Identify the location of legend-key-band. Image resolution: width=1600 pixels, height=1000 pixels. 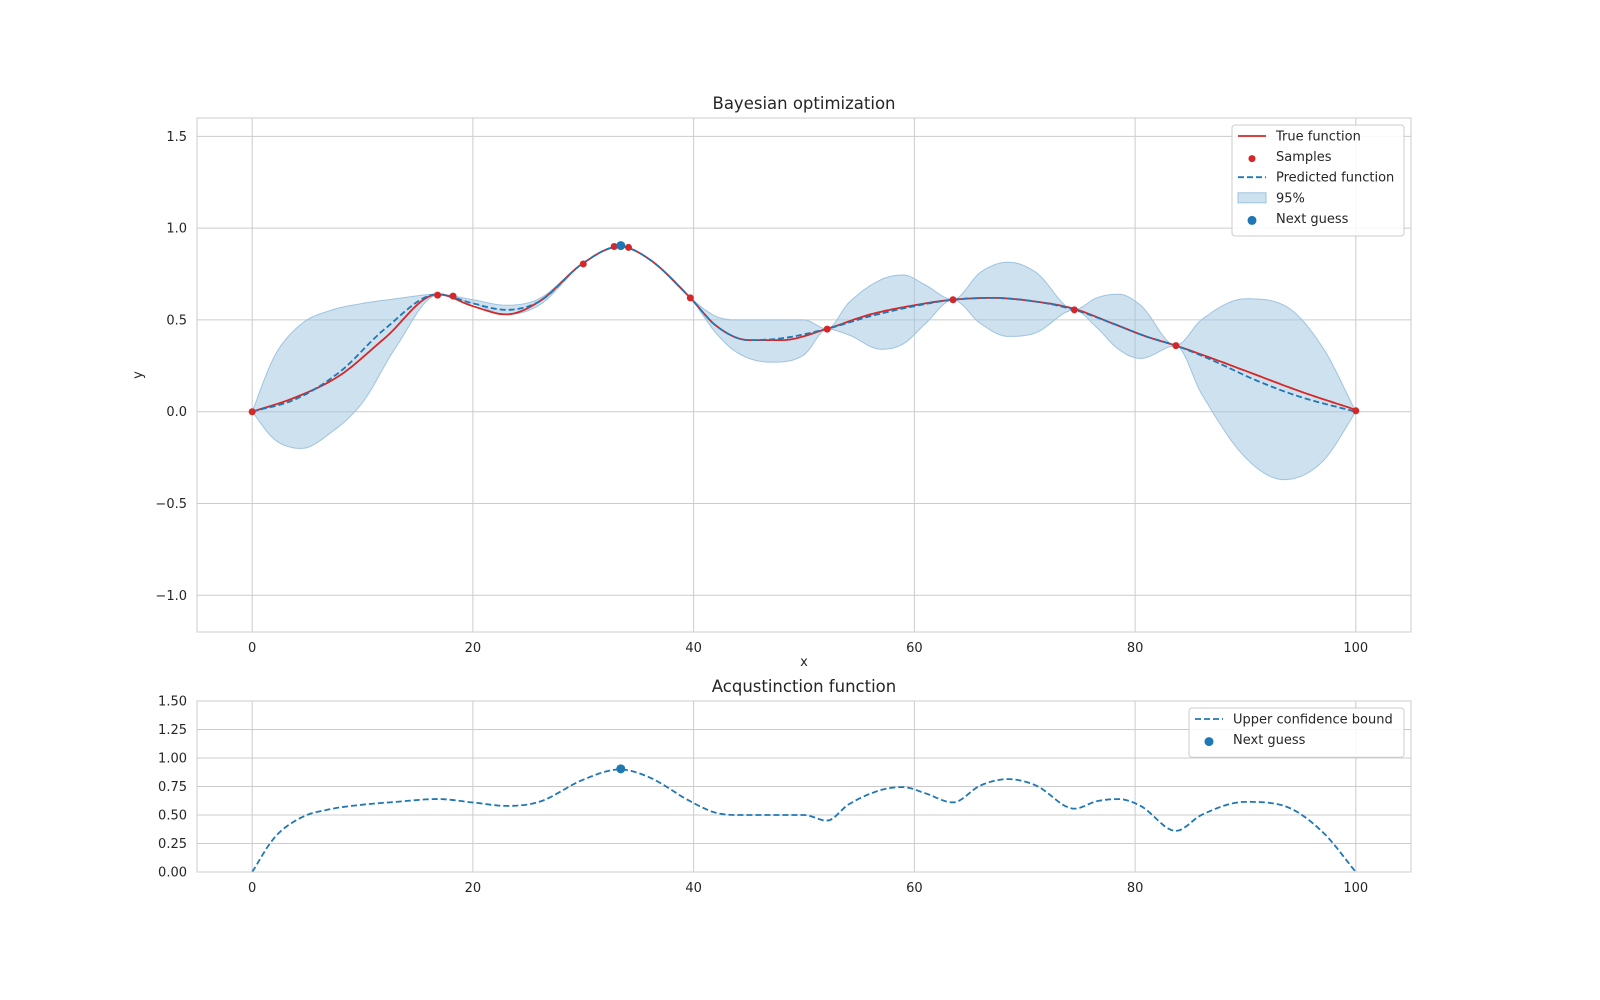
(1252, 198).